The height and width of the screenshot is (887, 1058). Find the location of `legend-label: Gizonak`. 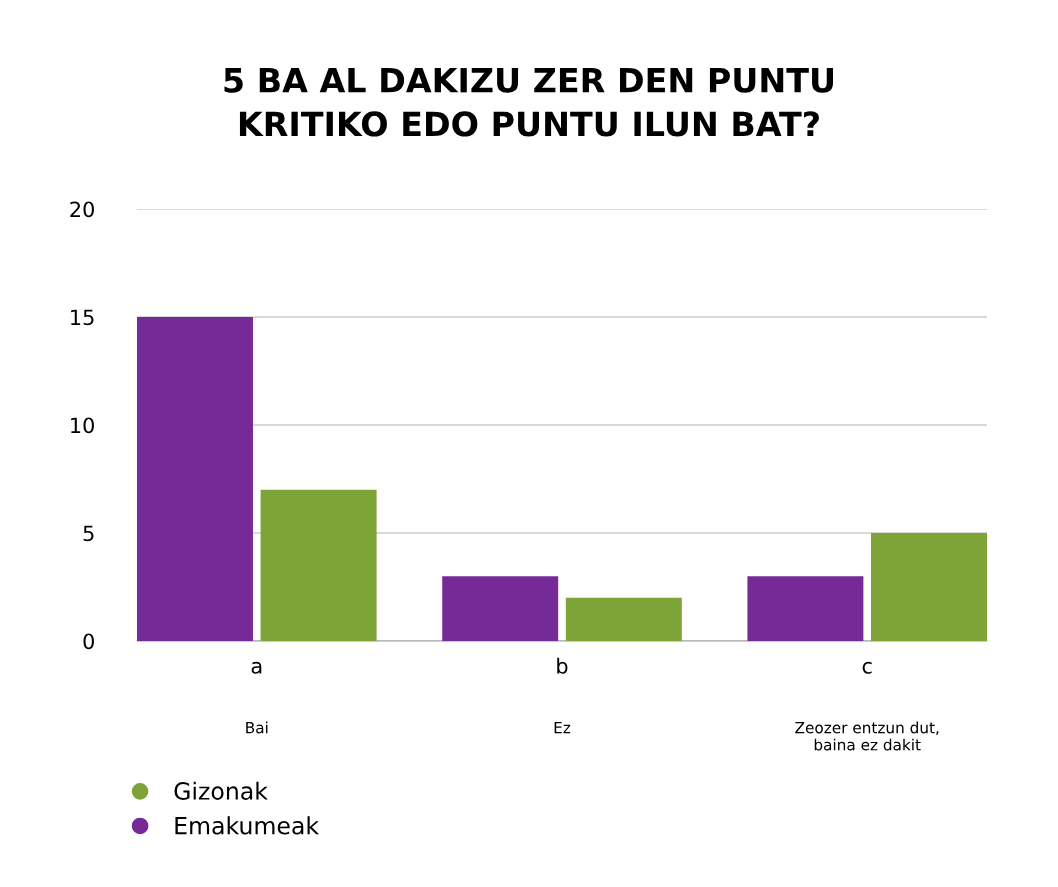

legend-label: Gizonak is located at coordinates (221, 790).